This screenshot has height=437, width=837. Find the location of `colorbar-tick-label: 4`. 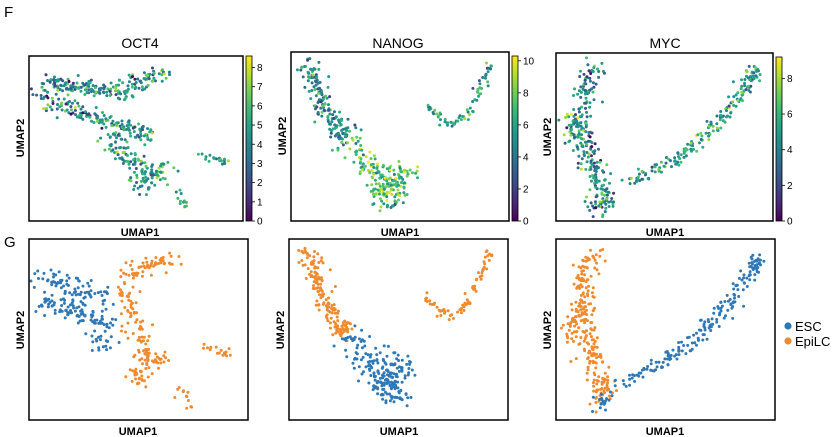

colorbar-tick-label: 4 is located at coordinates (260, 145).